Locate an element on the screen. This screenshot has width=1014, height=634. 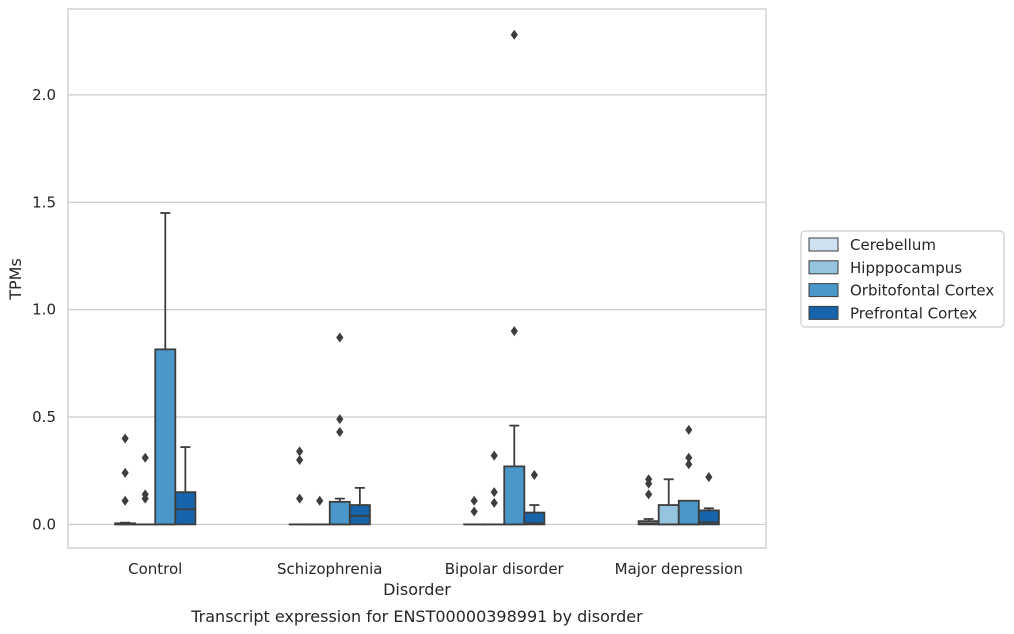
x-tick-label: Bipolar disorder is located at coordinates (505, 569).